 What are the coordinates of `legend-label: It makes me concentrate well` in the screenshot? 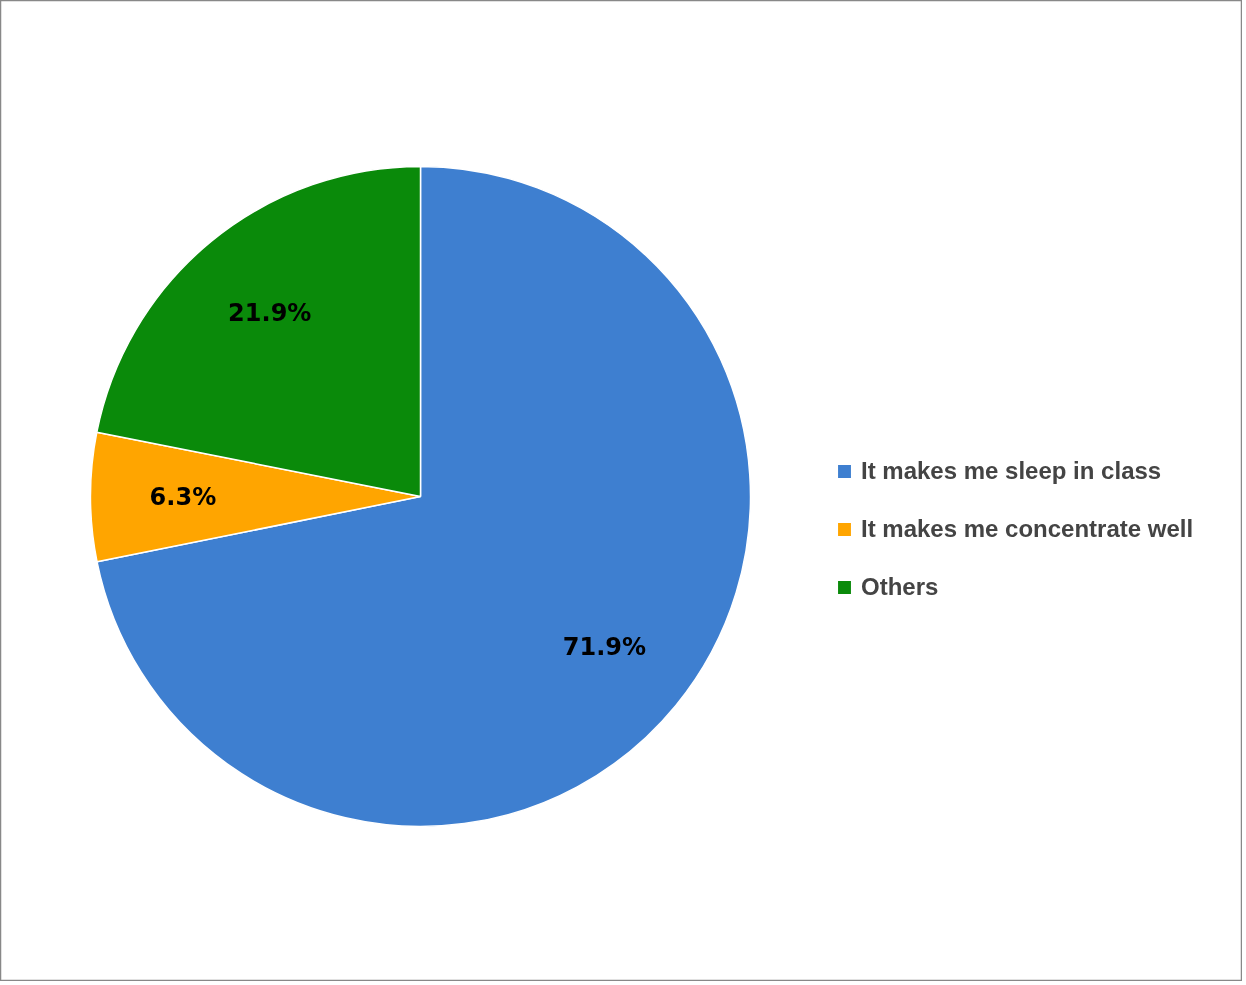 It's located at (1027, 529).